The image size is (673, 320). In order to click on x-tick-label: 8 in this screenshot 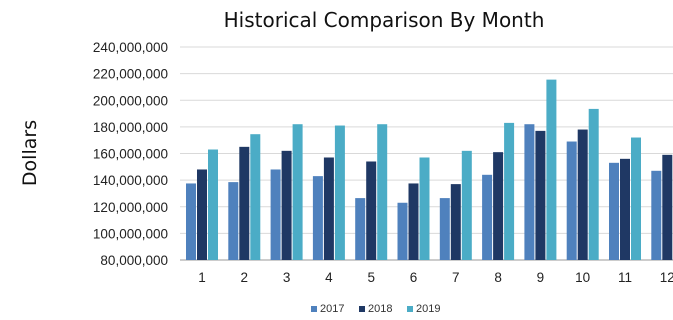, I will do `click(498, 277)`.